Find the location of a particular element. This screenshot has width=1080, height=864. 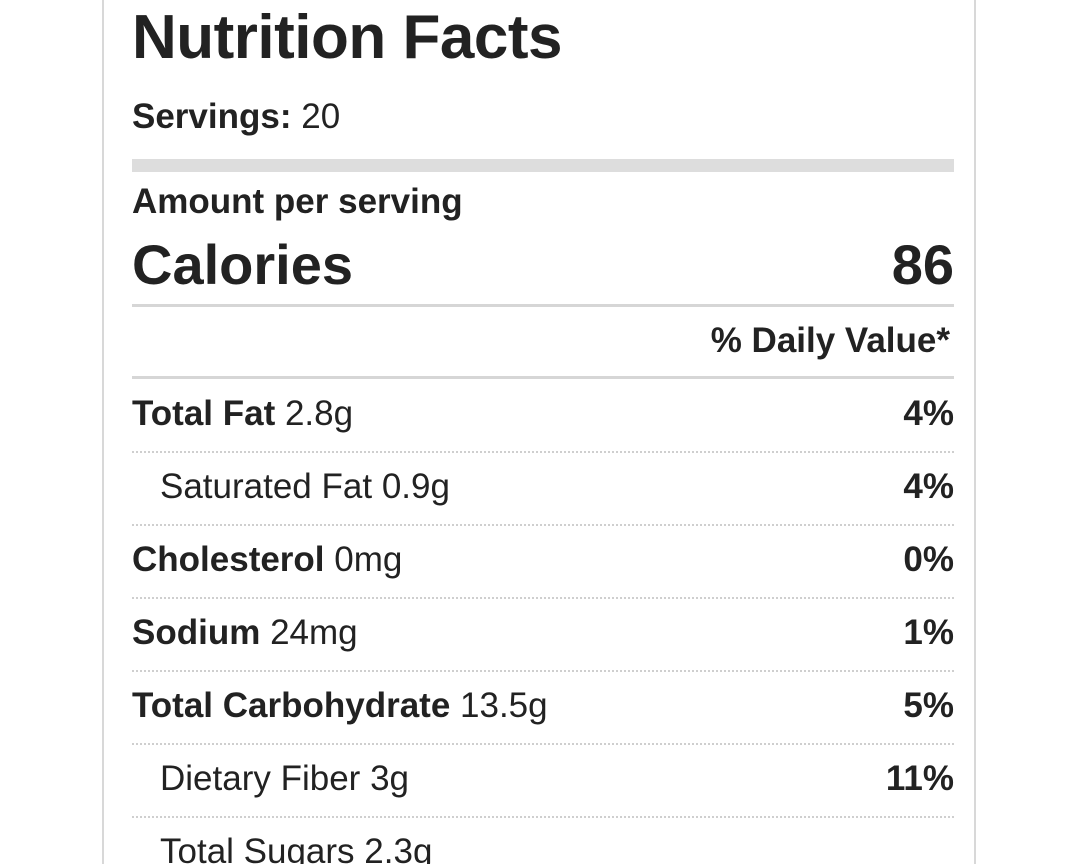

daily-value-header: % Daily Value* is located at coordinates (830, 340).